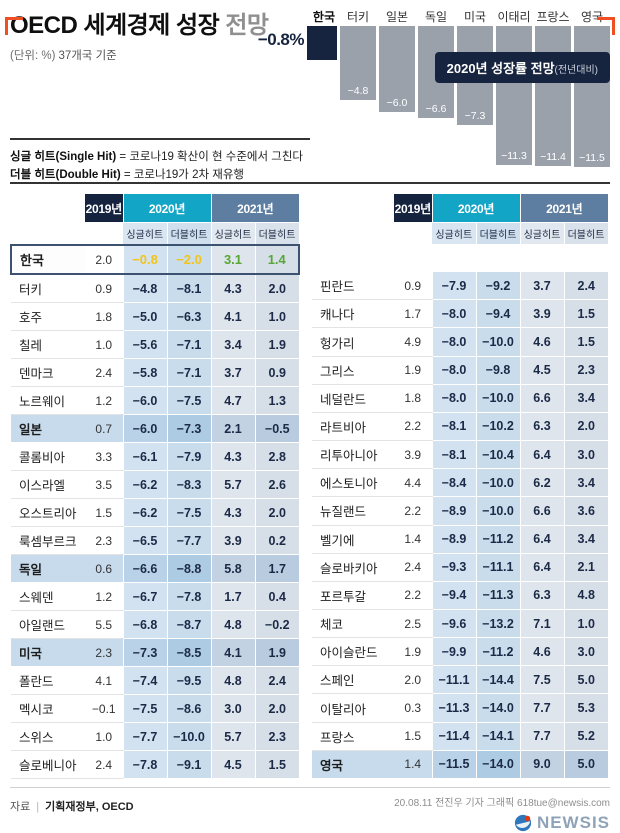 This screenshot has width=620, height=833. I want to click on table-row-아일랜드: 아일랜드 5.5 −6.8 −8.7 4.8 −0.2, so click(155, 624).